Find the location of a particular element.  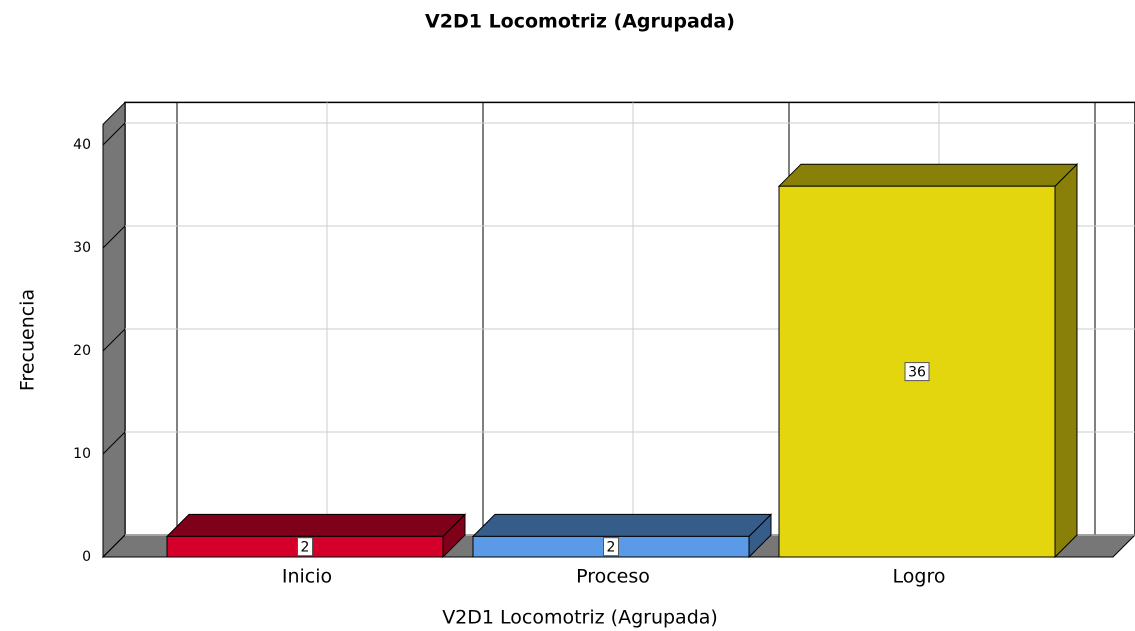

y-tick-label: 40 is located at coordinates (82, 145).